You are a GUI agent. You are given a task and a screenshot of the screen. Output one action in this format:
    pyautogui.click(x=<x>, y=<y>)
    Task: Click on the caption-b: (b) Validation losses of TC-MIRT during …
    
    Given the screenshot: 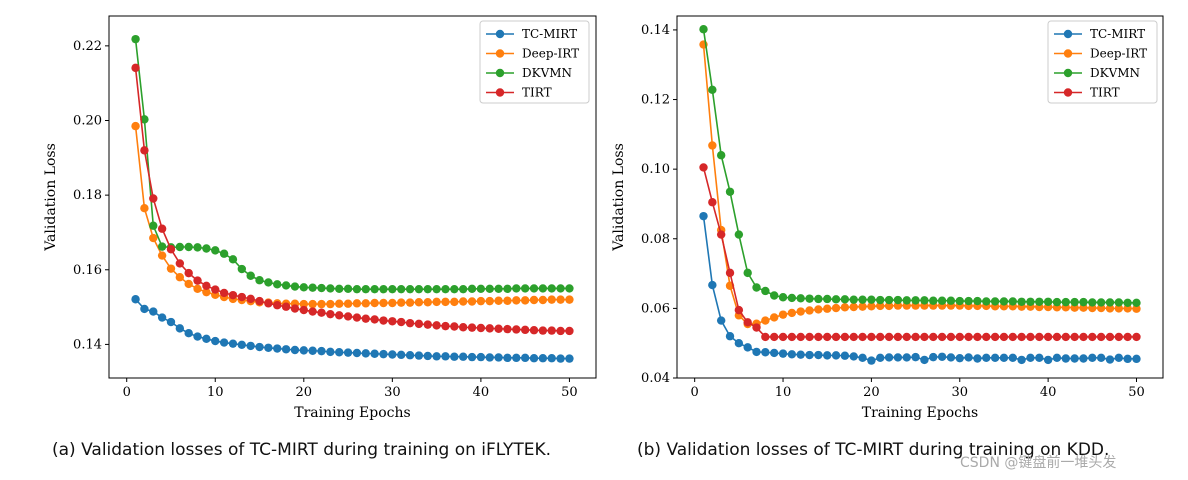 What is the action you would take?
    pyautogui.click(x=873, y=450)
    